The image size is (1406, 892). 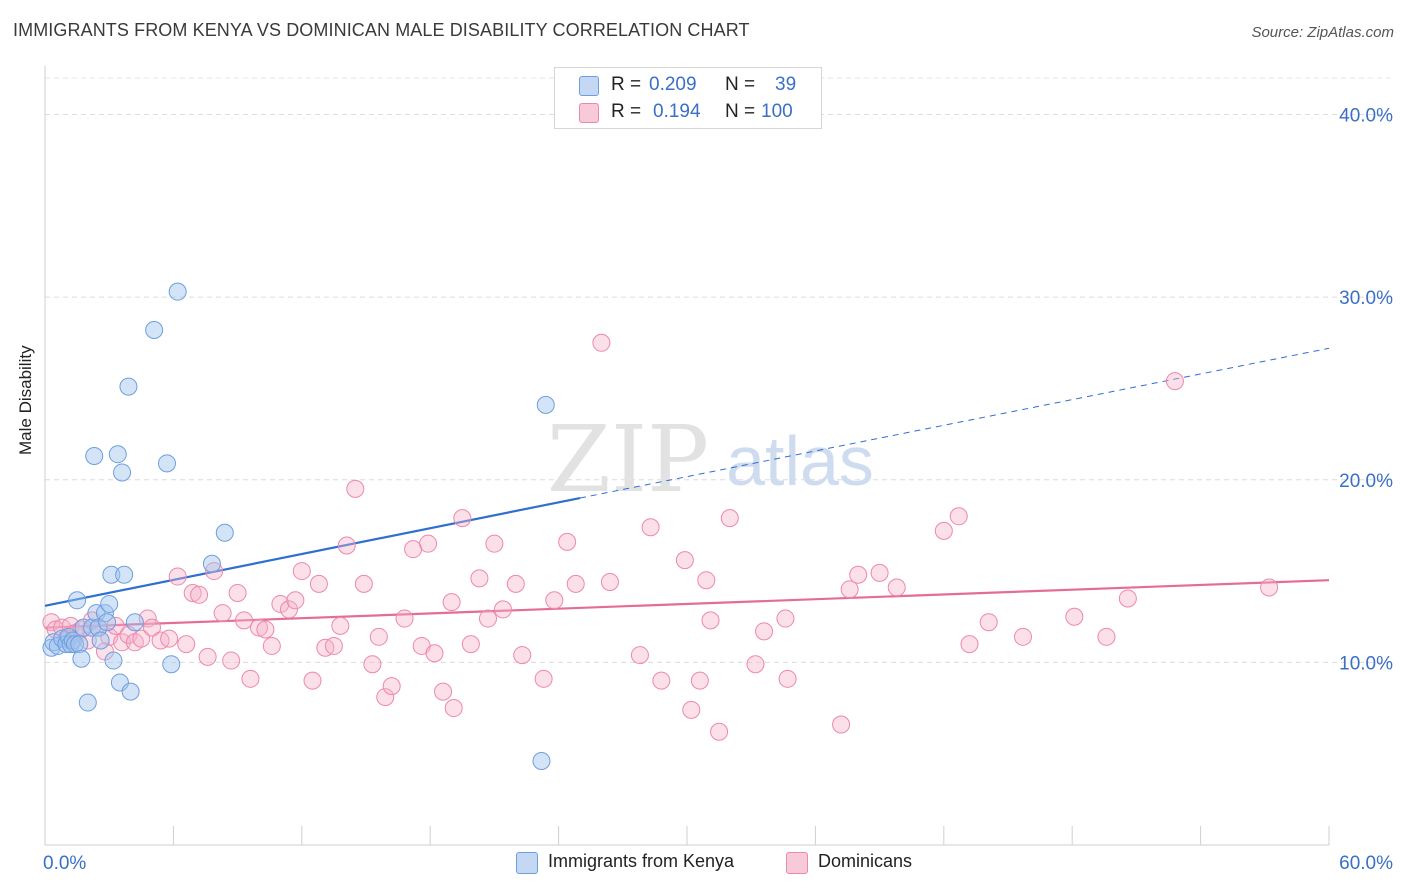 I want to click on legend-r-value-dominicans: 0.194, so click(x=677, y=111).